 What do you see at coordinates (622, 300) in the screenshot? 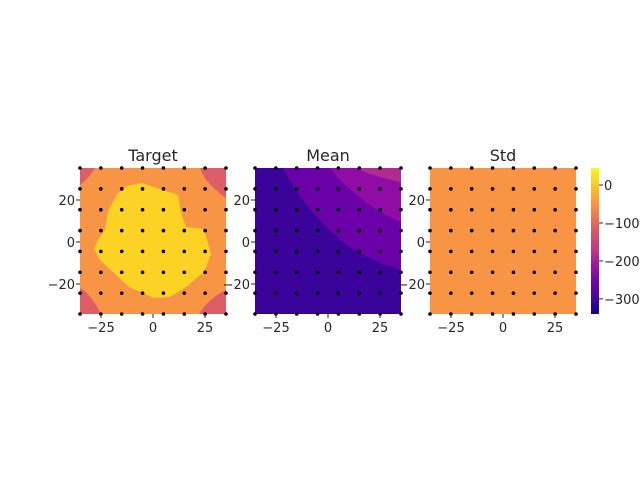
I see `colorbar-tick-label: −300` at bounding box center [622, 300].